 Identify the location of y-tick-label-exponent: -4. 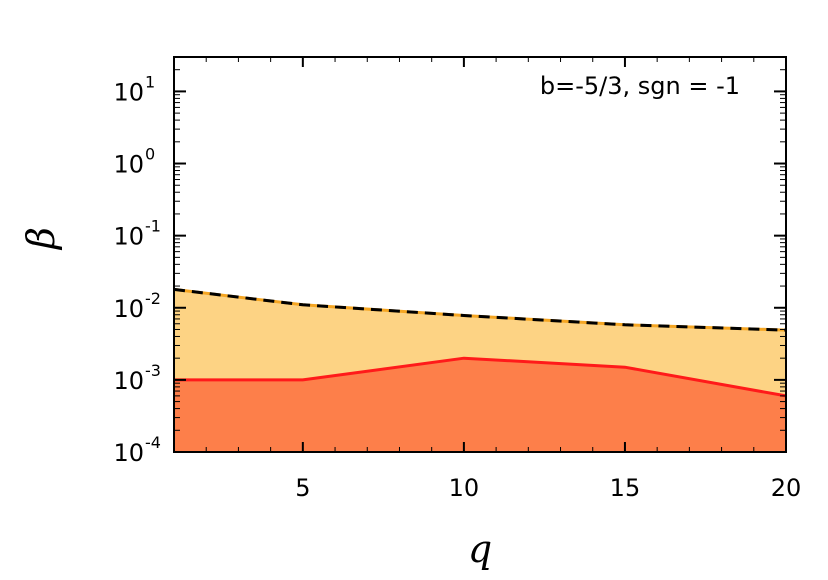
(153, 442).